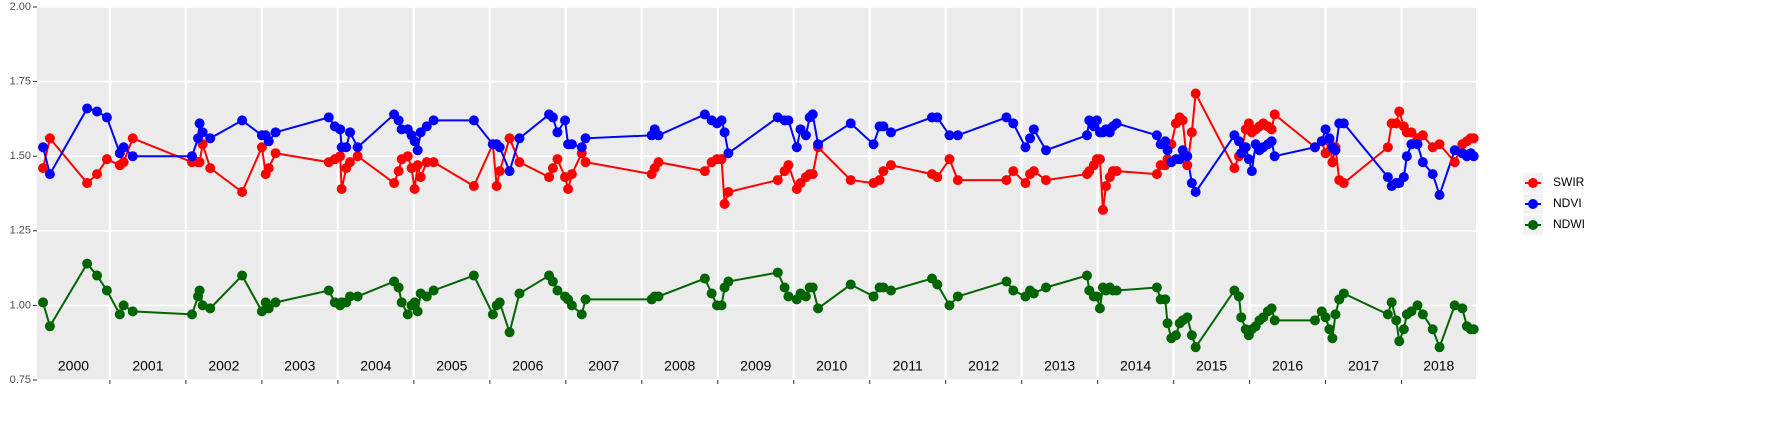 The image size is (1773, 442). What do you see at coordinates (1533, 204) in the screenshot?
I see `legend-key-point` at bounding box center [1533, 204].